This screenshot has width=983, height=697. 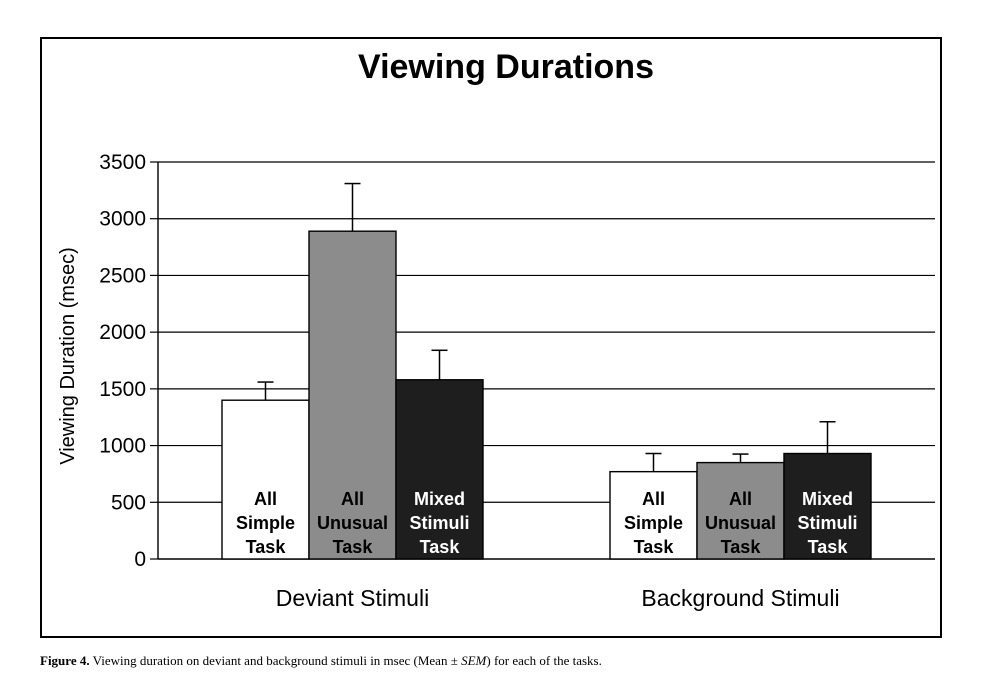 I want to click on x-category-labels: Deviant Stimuli Background Stimuli, so click(x=558, y=598).